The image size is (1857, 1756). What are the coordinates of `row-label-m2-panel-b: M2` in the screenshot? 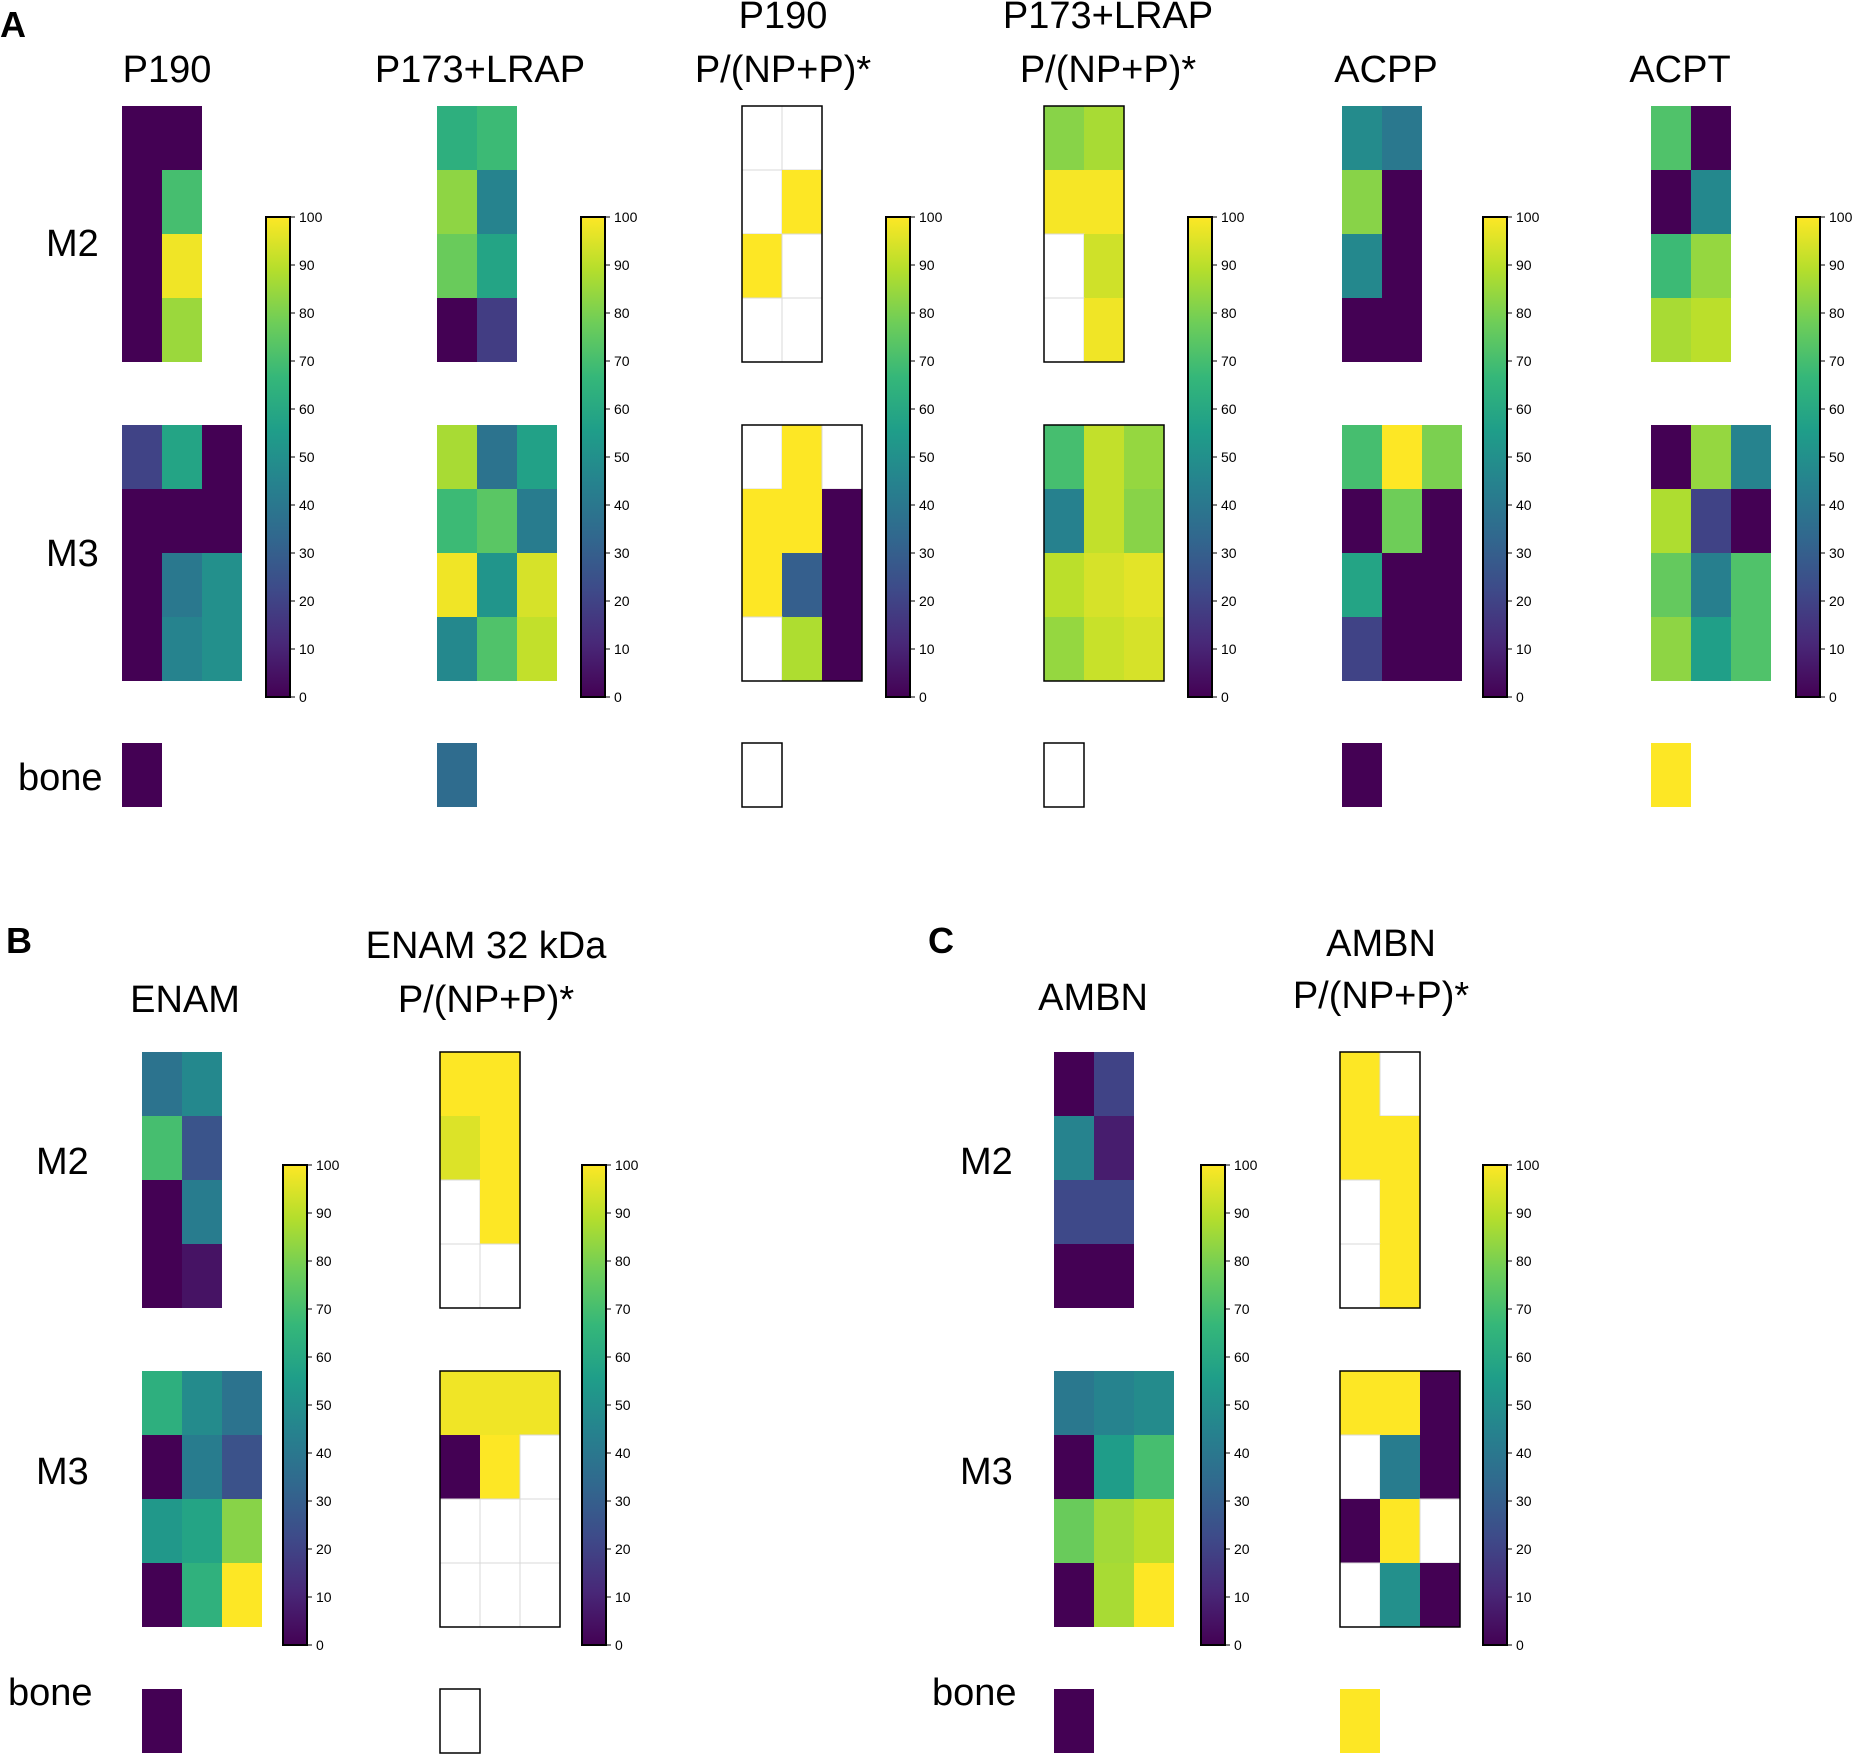 It's located at (62, 1162).